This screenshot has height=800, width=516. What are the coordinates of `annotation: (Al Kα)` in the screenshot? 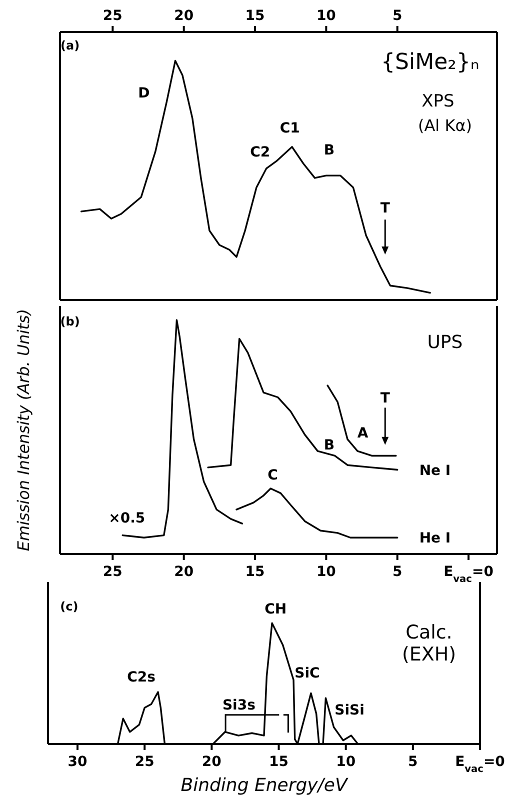 It's located at (445, 125).